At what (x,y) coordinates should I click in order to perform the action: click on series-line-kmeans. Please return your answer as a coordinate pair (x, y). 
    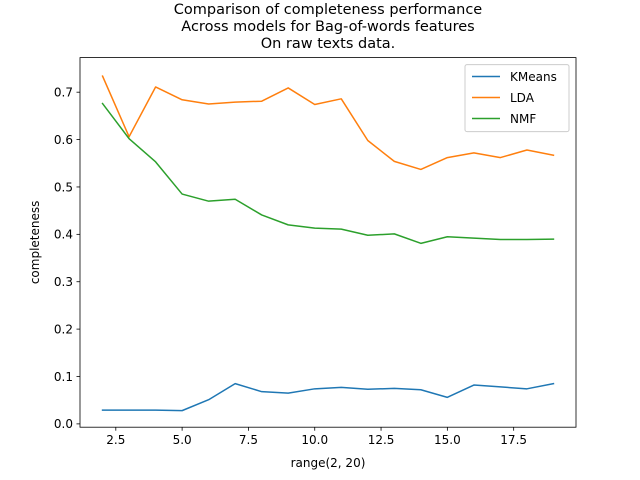
    Looking at the image, I should click on (328, 397).